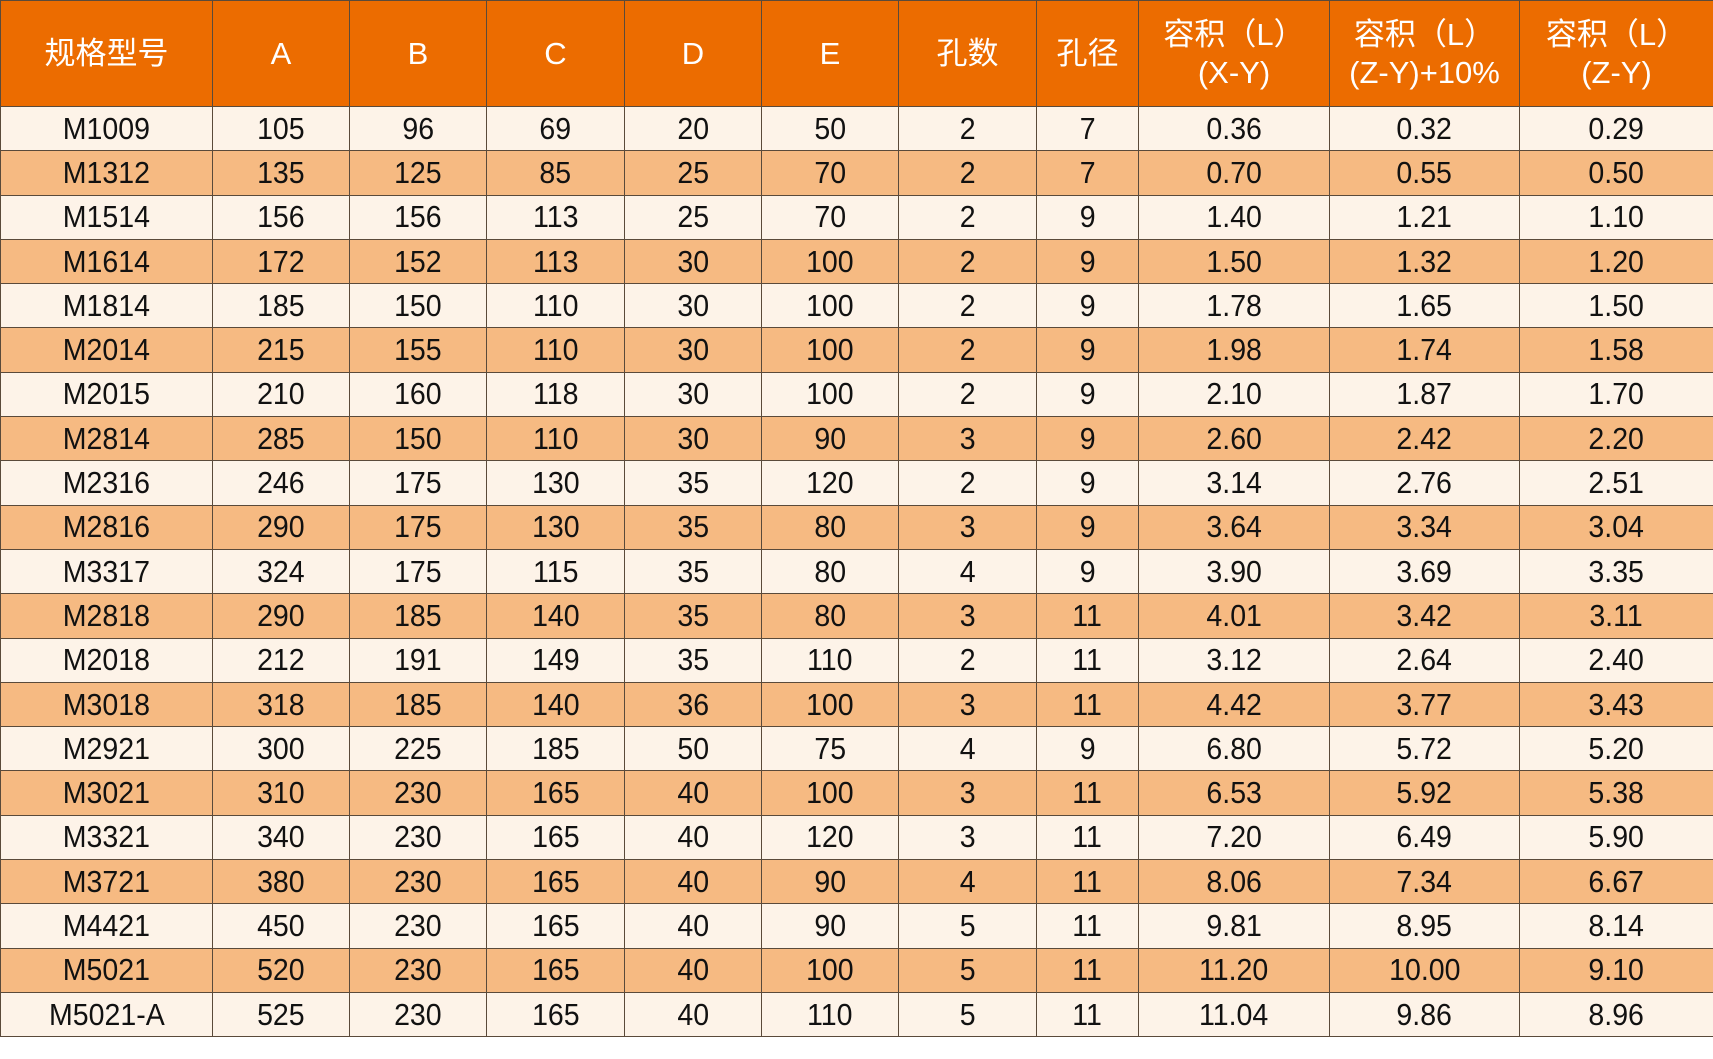 Image resolution: width=1713 pixels, height=1059 pixels. Describe the element at coordinates (106, 793) in the screenshot. I see `table-cell: M3021` at that location.